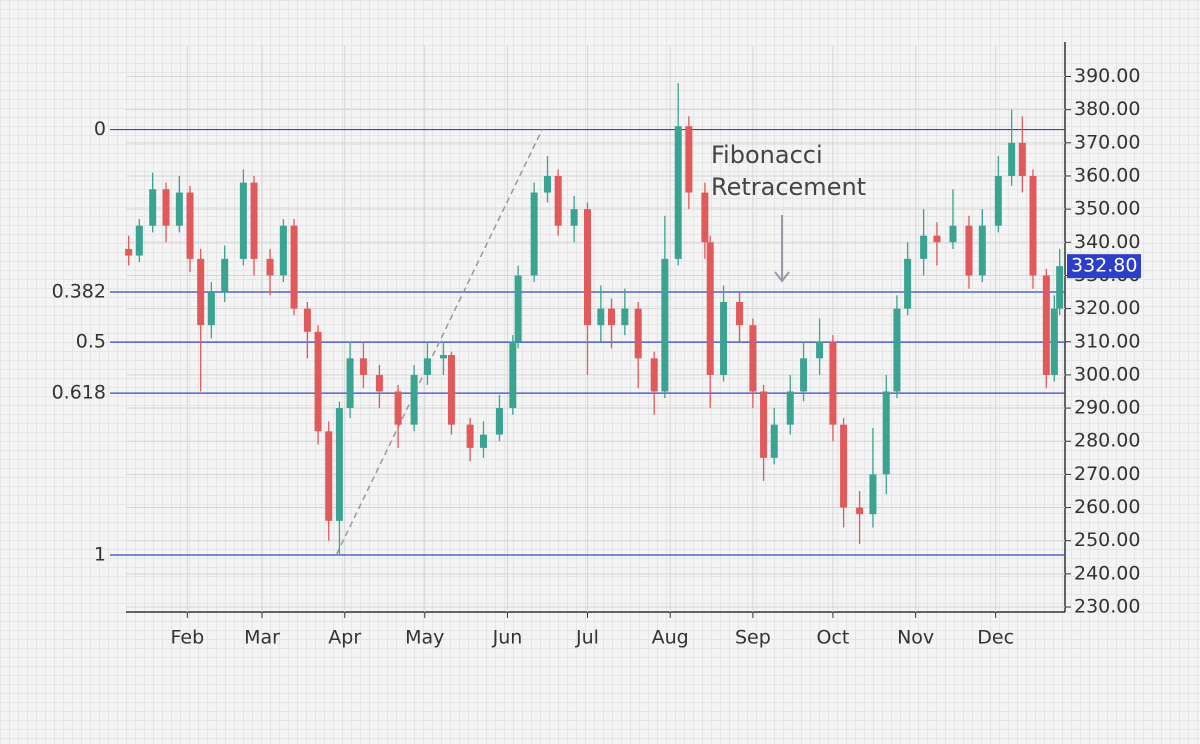  Describe the element at coordinates (1107, 175) in the screenshot. I see `y-tick-label: 360.00` at that location.